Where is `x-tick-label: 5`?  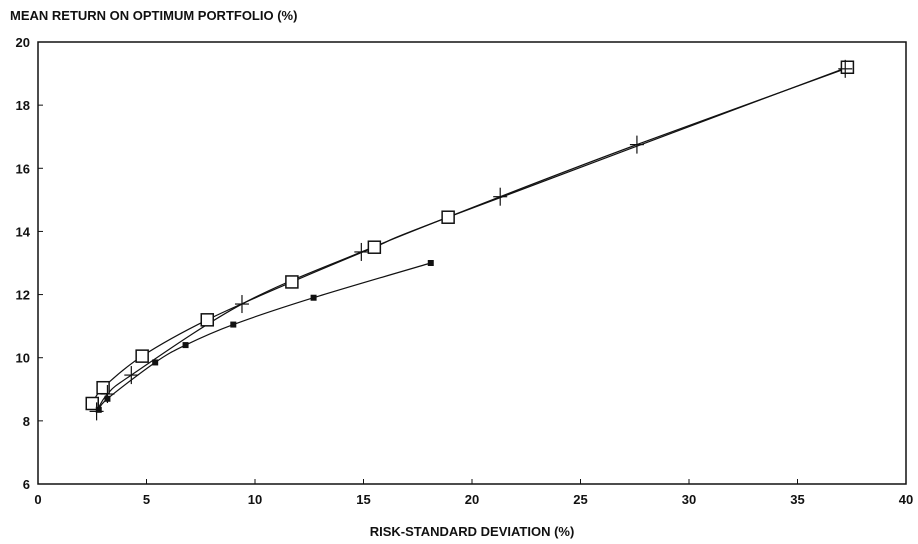 x-tick-label: 5 is located at coordinates (146, 499).